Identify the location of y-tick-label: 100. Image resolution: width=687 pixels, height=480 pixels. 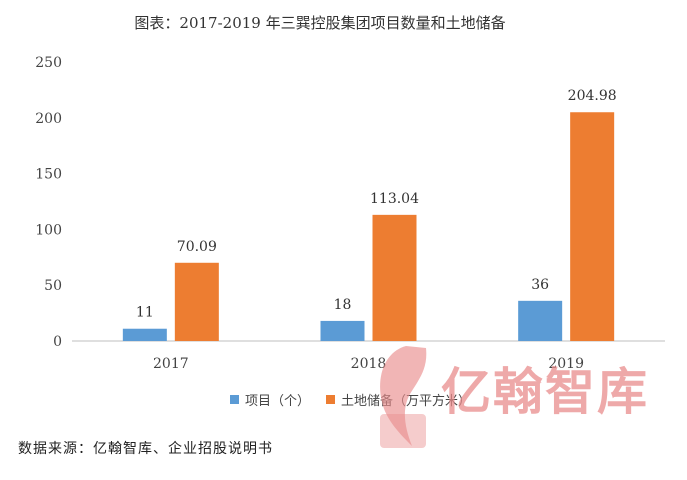
(48, 230).